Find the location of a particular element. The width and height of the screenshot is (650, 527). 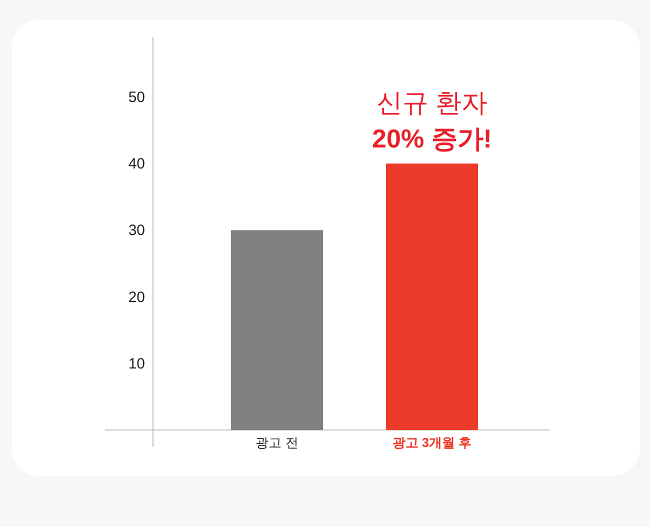

annotation: 신규 환자 20% 증가! is located at coordinates (432, 121).